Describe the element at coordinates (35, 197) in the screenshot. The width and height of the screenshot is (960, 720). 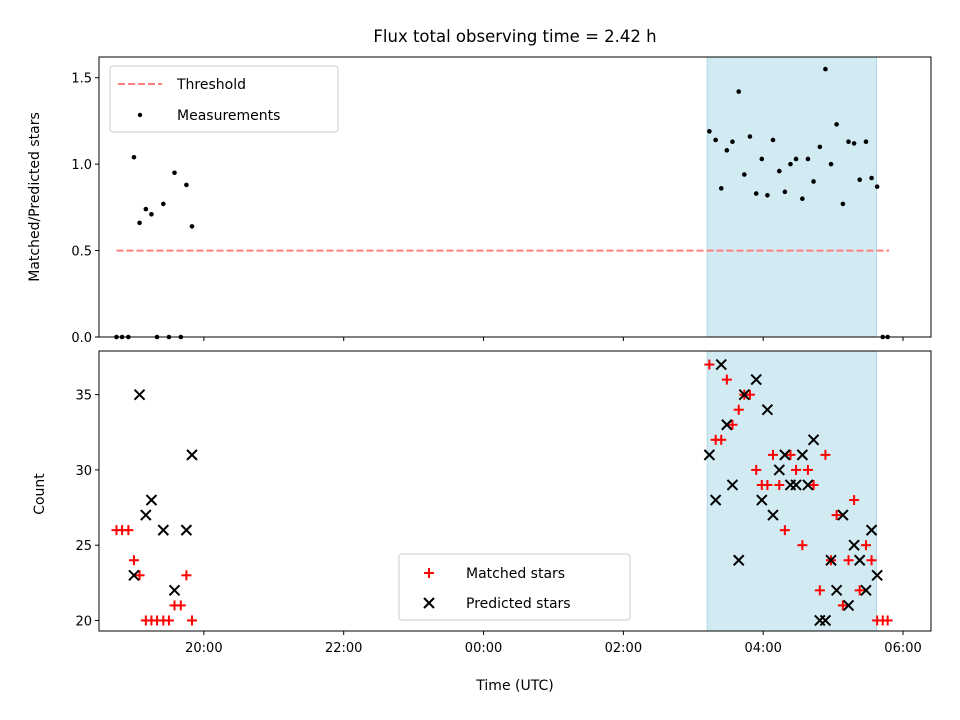
I see `ratio-y-axis-label: Matched/Predicted stars` at that location.